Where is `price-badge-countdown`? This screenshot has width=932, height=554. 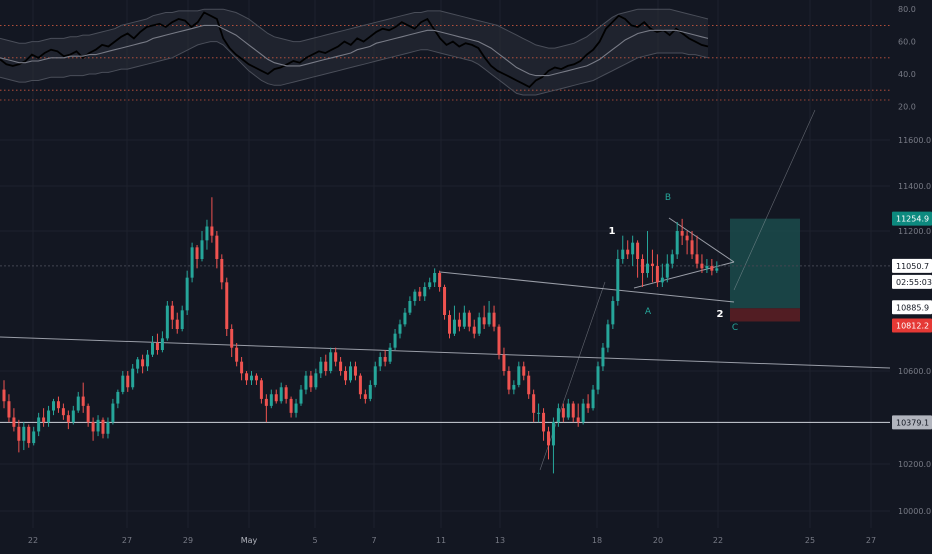
price-badge-countdown is located at coordinates (912, 281).